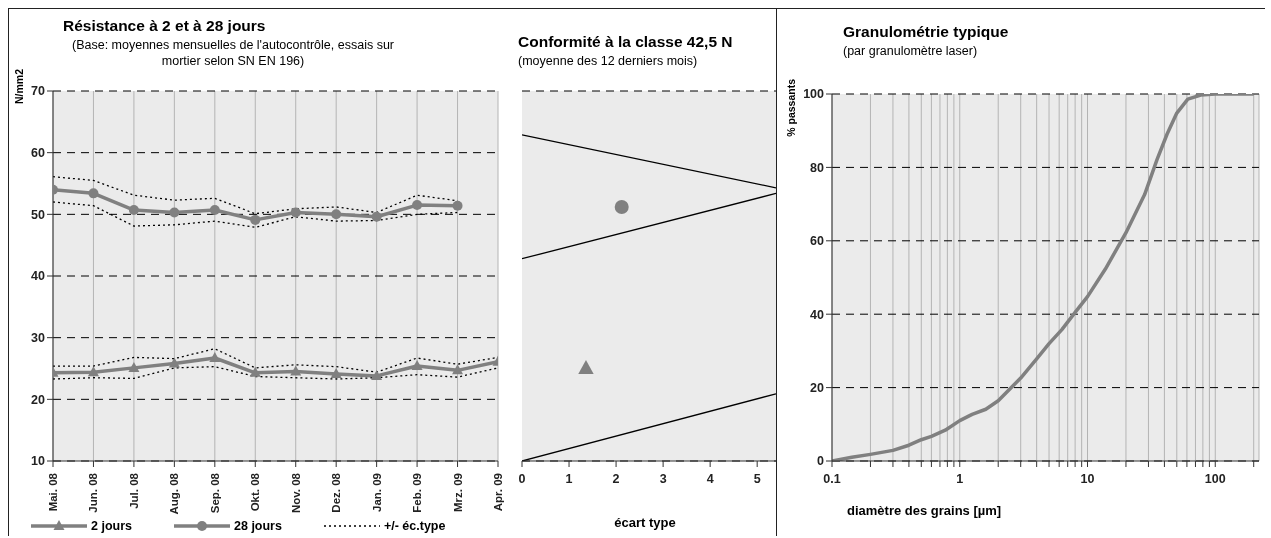 Image resolution: width=1271 pixels, height=538 pixels. Describe the element at coordinates (174, 493) in the screenshot. I see `x-tick-label: Aug. 08` at that location.